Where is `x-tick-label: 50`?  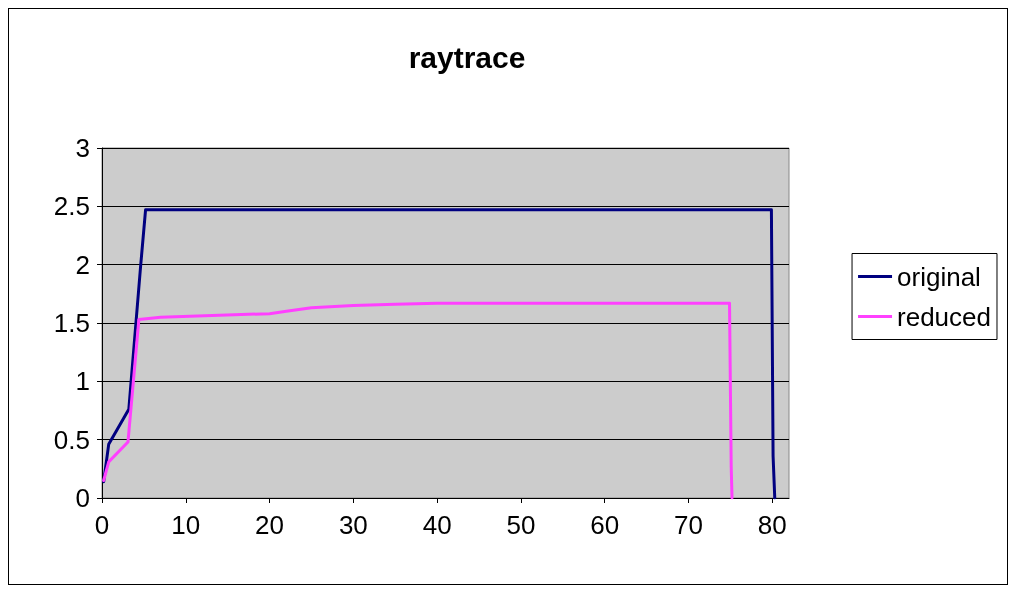
x-tick-label: 50 is located at coordinates (521, 525).